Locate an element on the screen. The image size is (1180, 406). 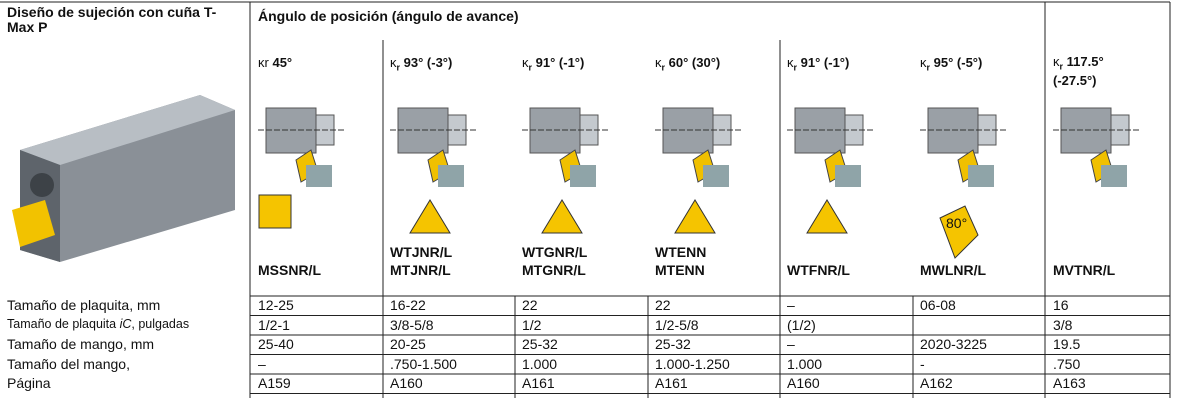
tool-code: WTENN is located at coordinates (681, 252).